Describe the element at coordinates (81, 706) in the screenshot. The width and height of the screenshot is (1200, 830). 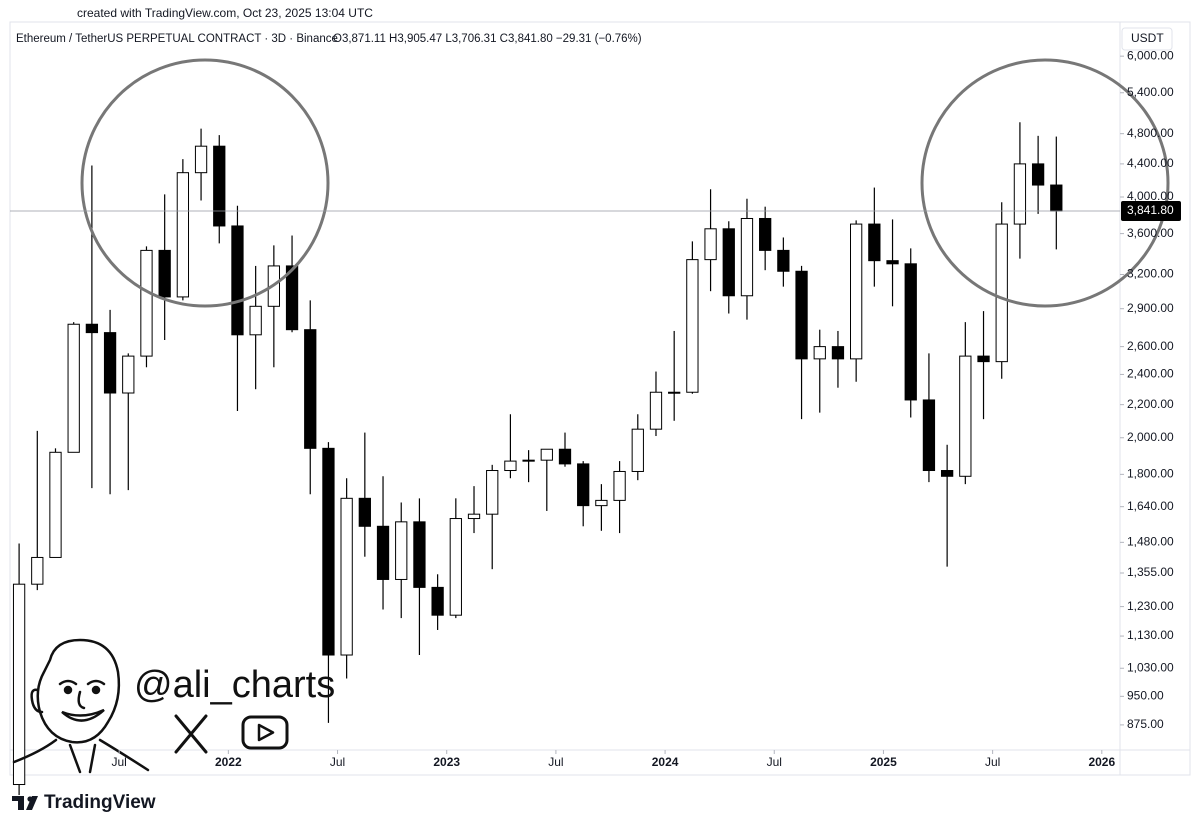
I see `avatar` at that location.